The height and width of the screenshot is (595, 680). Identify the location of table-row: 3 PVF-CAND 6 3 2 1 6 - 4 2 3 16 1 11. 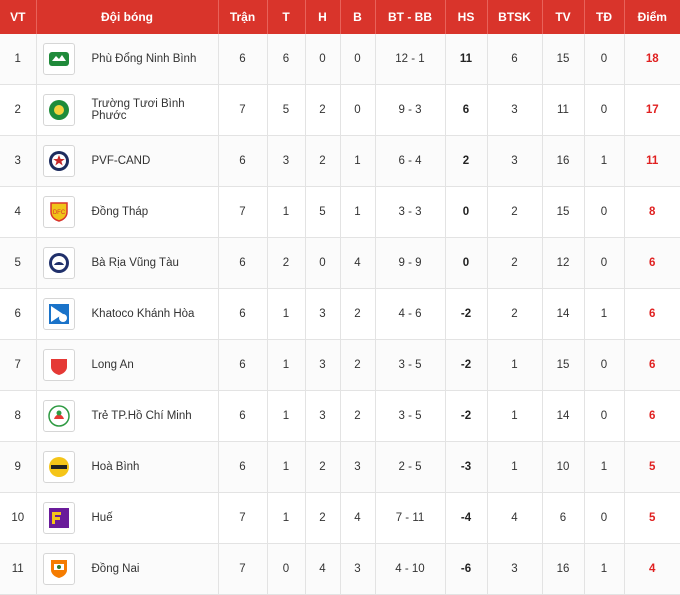
(340, 161).